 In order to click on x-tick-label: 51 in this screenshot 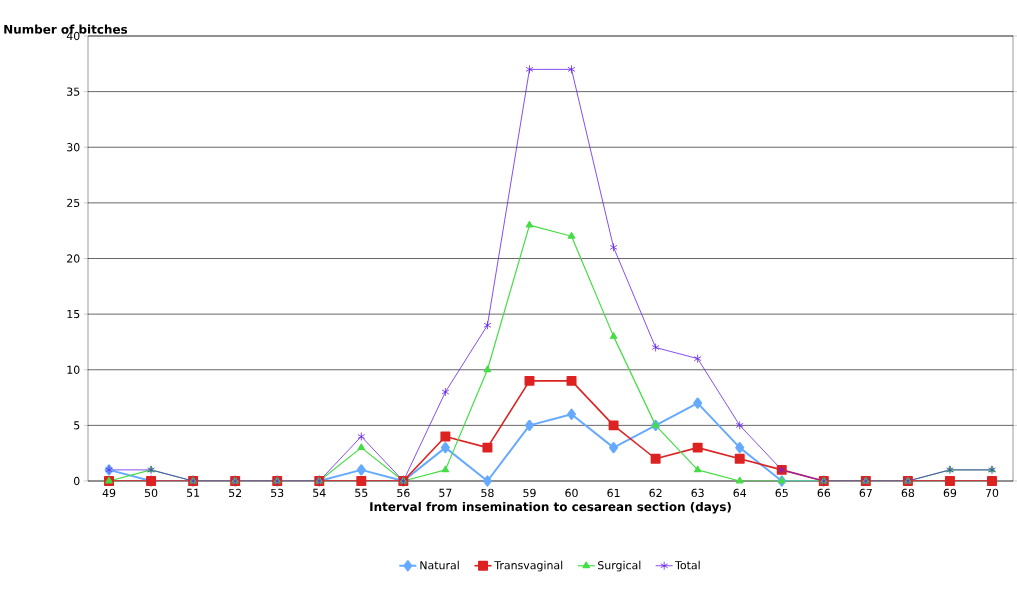, I will do `click(193, 492)`.